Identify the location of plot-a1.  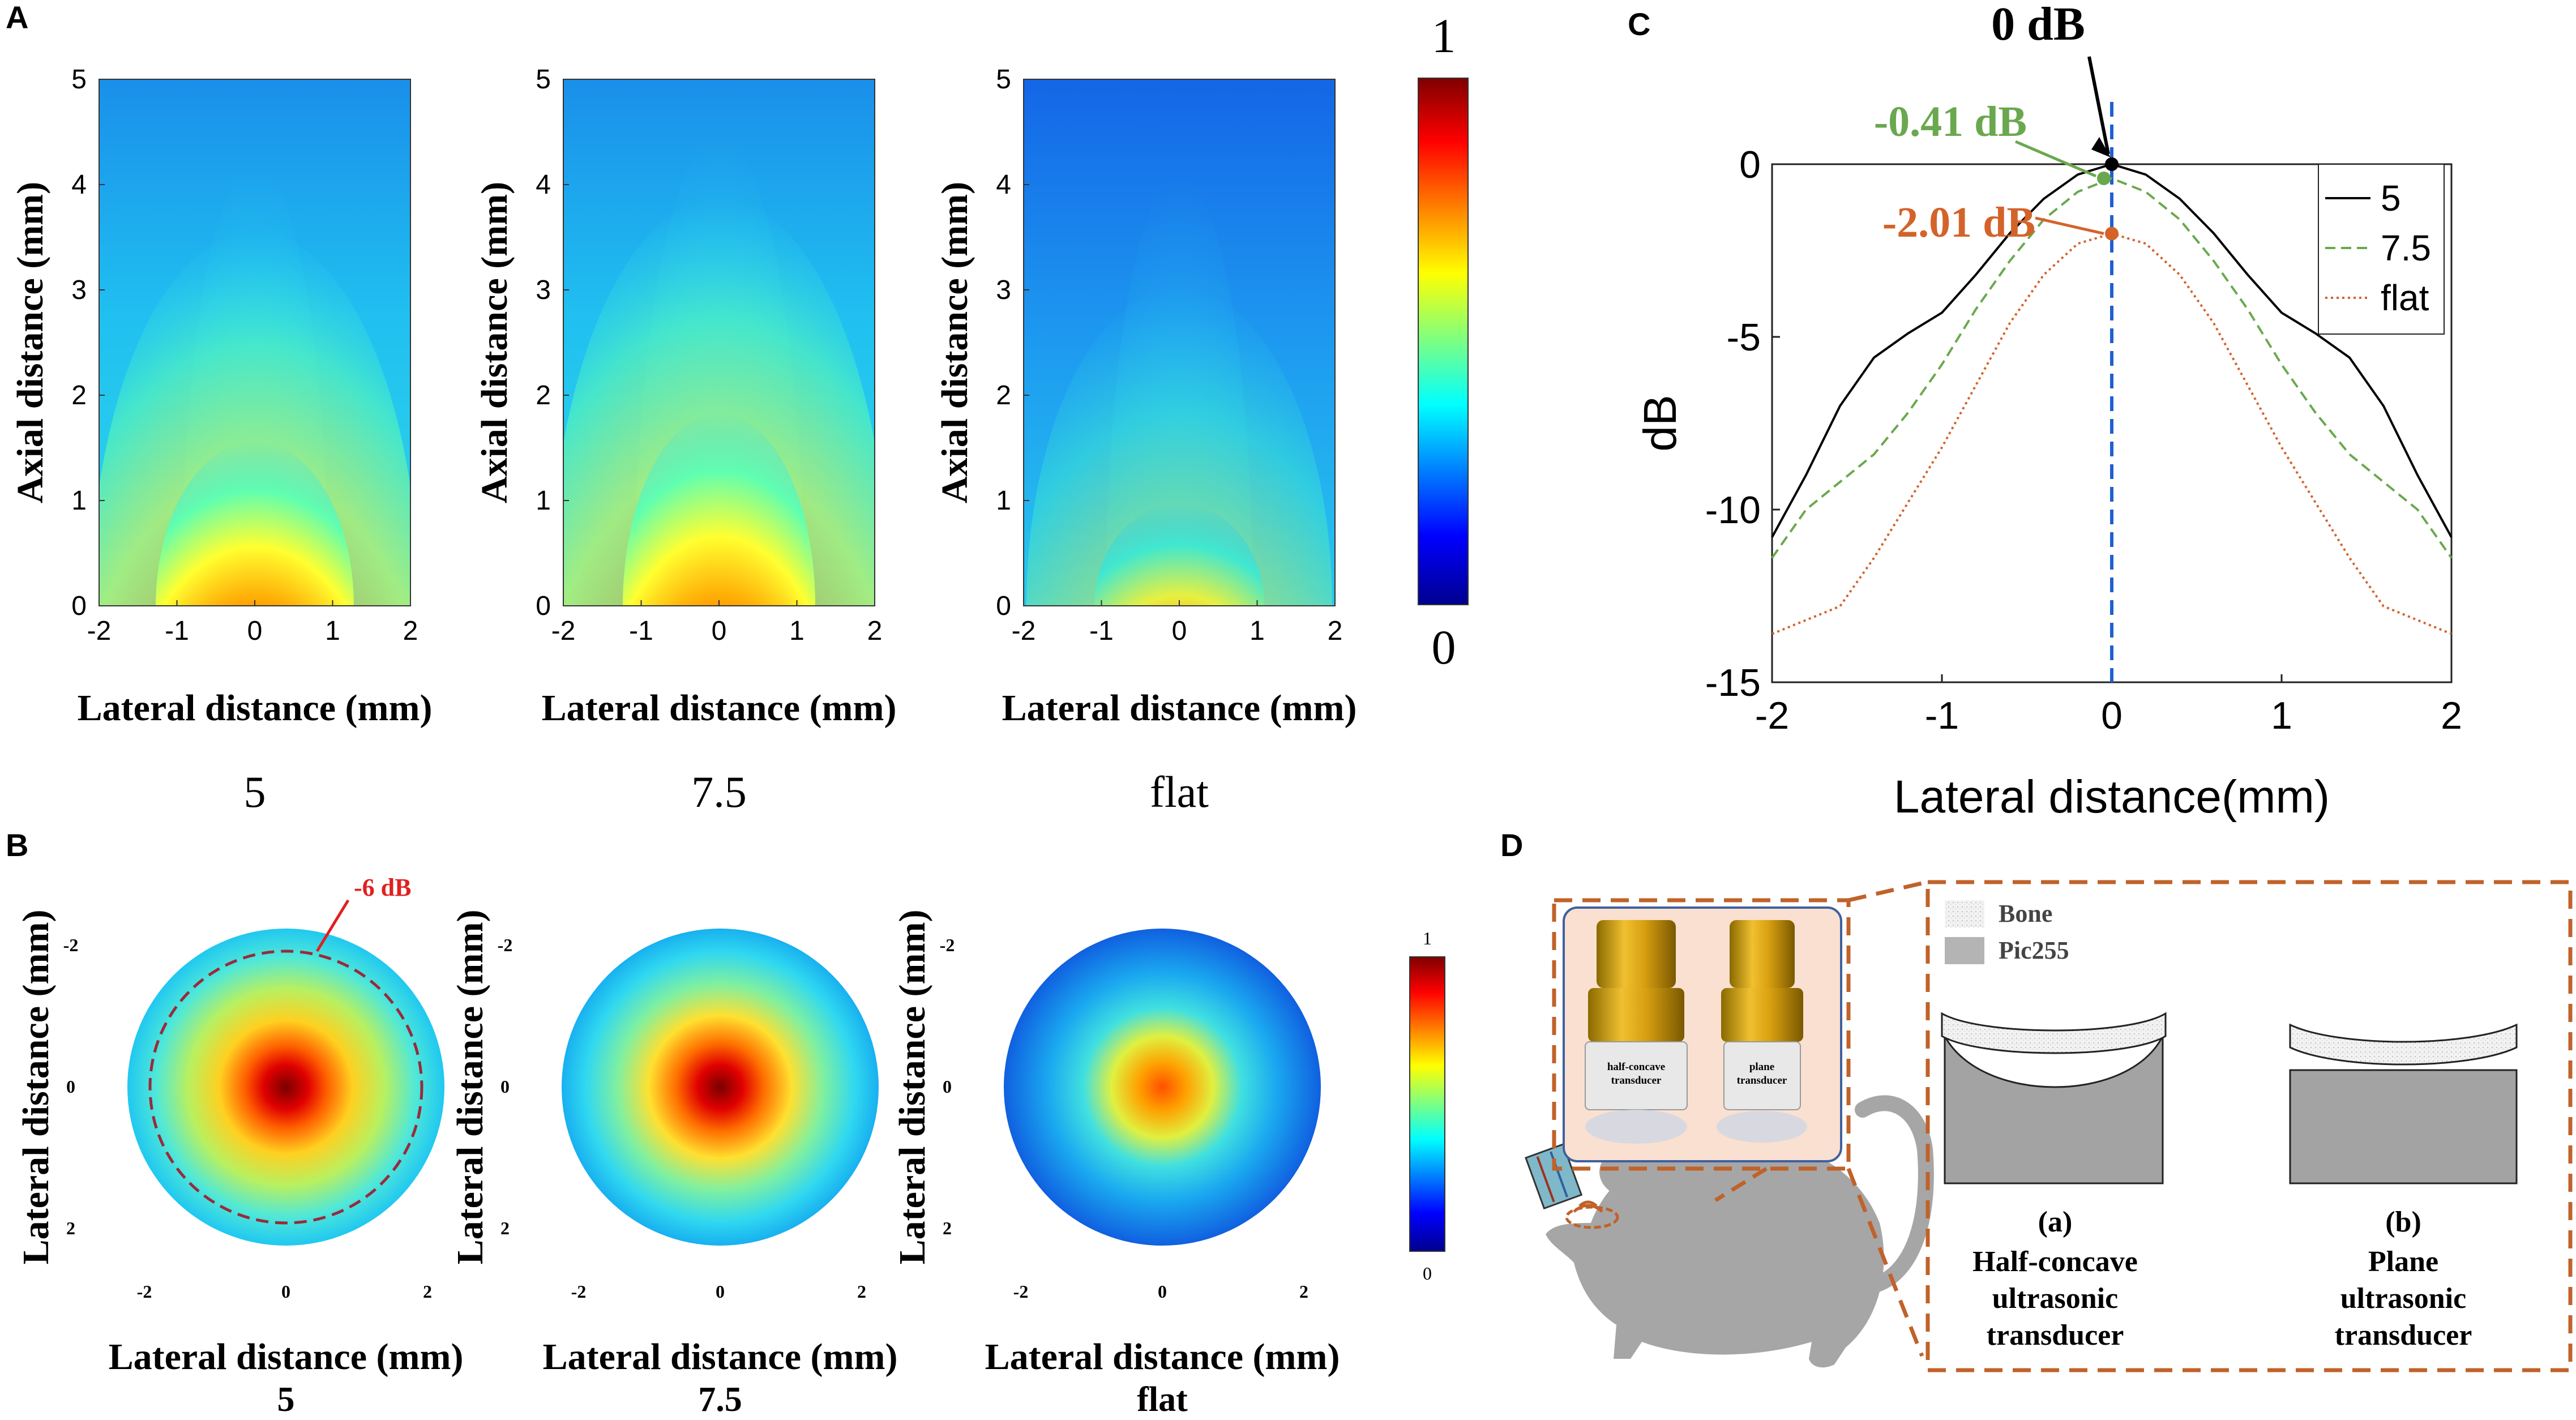
(254, 342).